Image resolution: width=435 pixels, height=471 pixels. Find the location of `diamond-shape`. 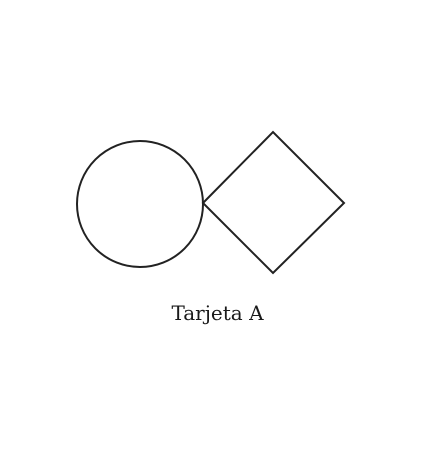

diamond-shape is located at coordinates (273, 202).